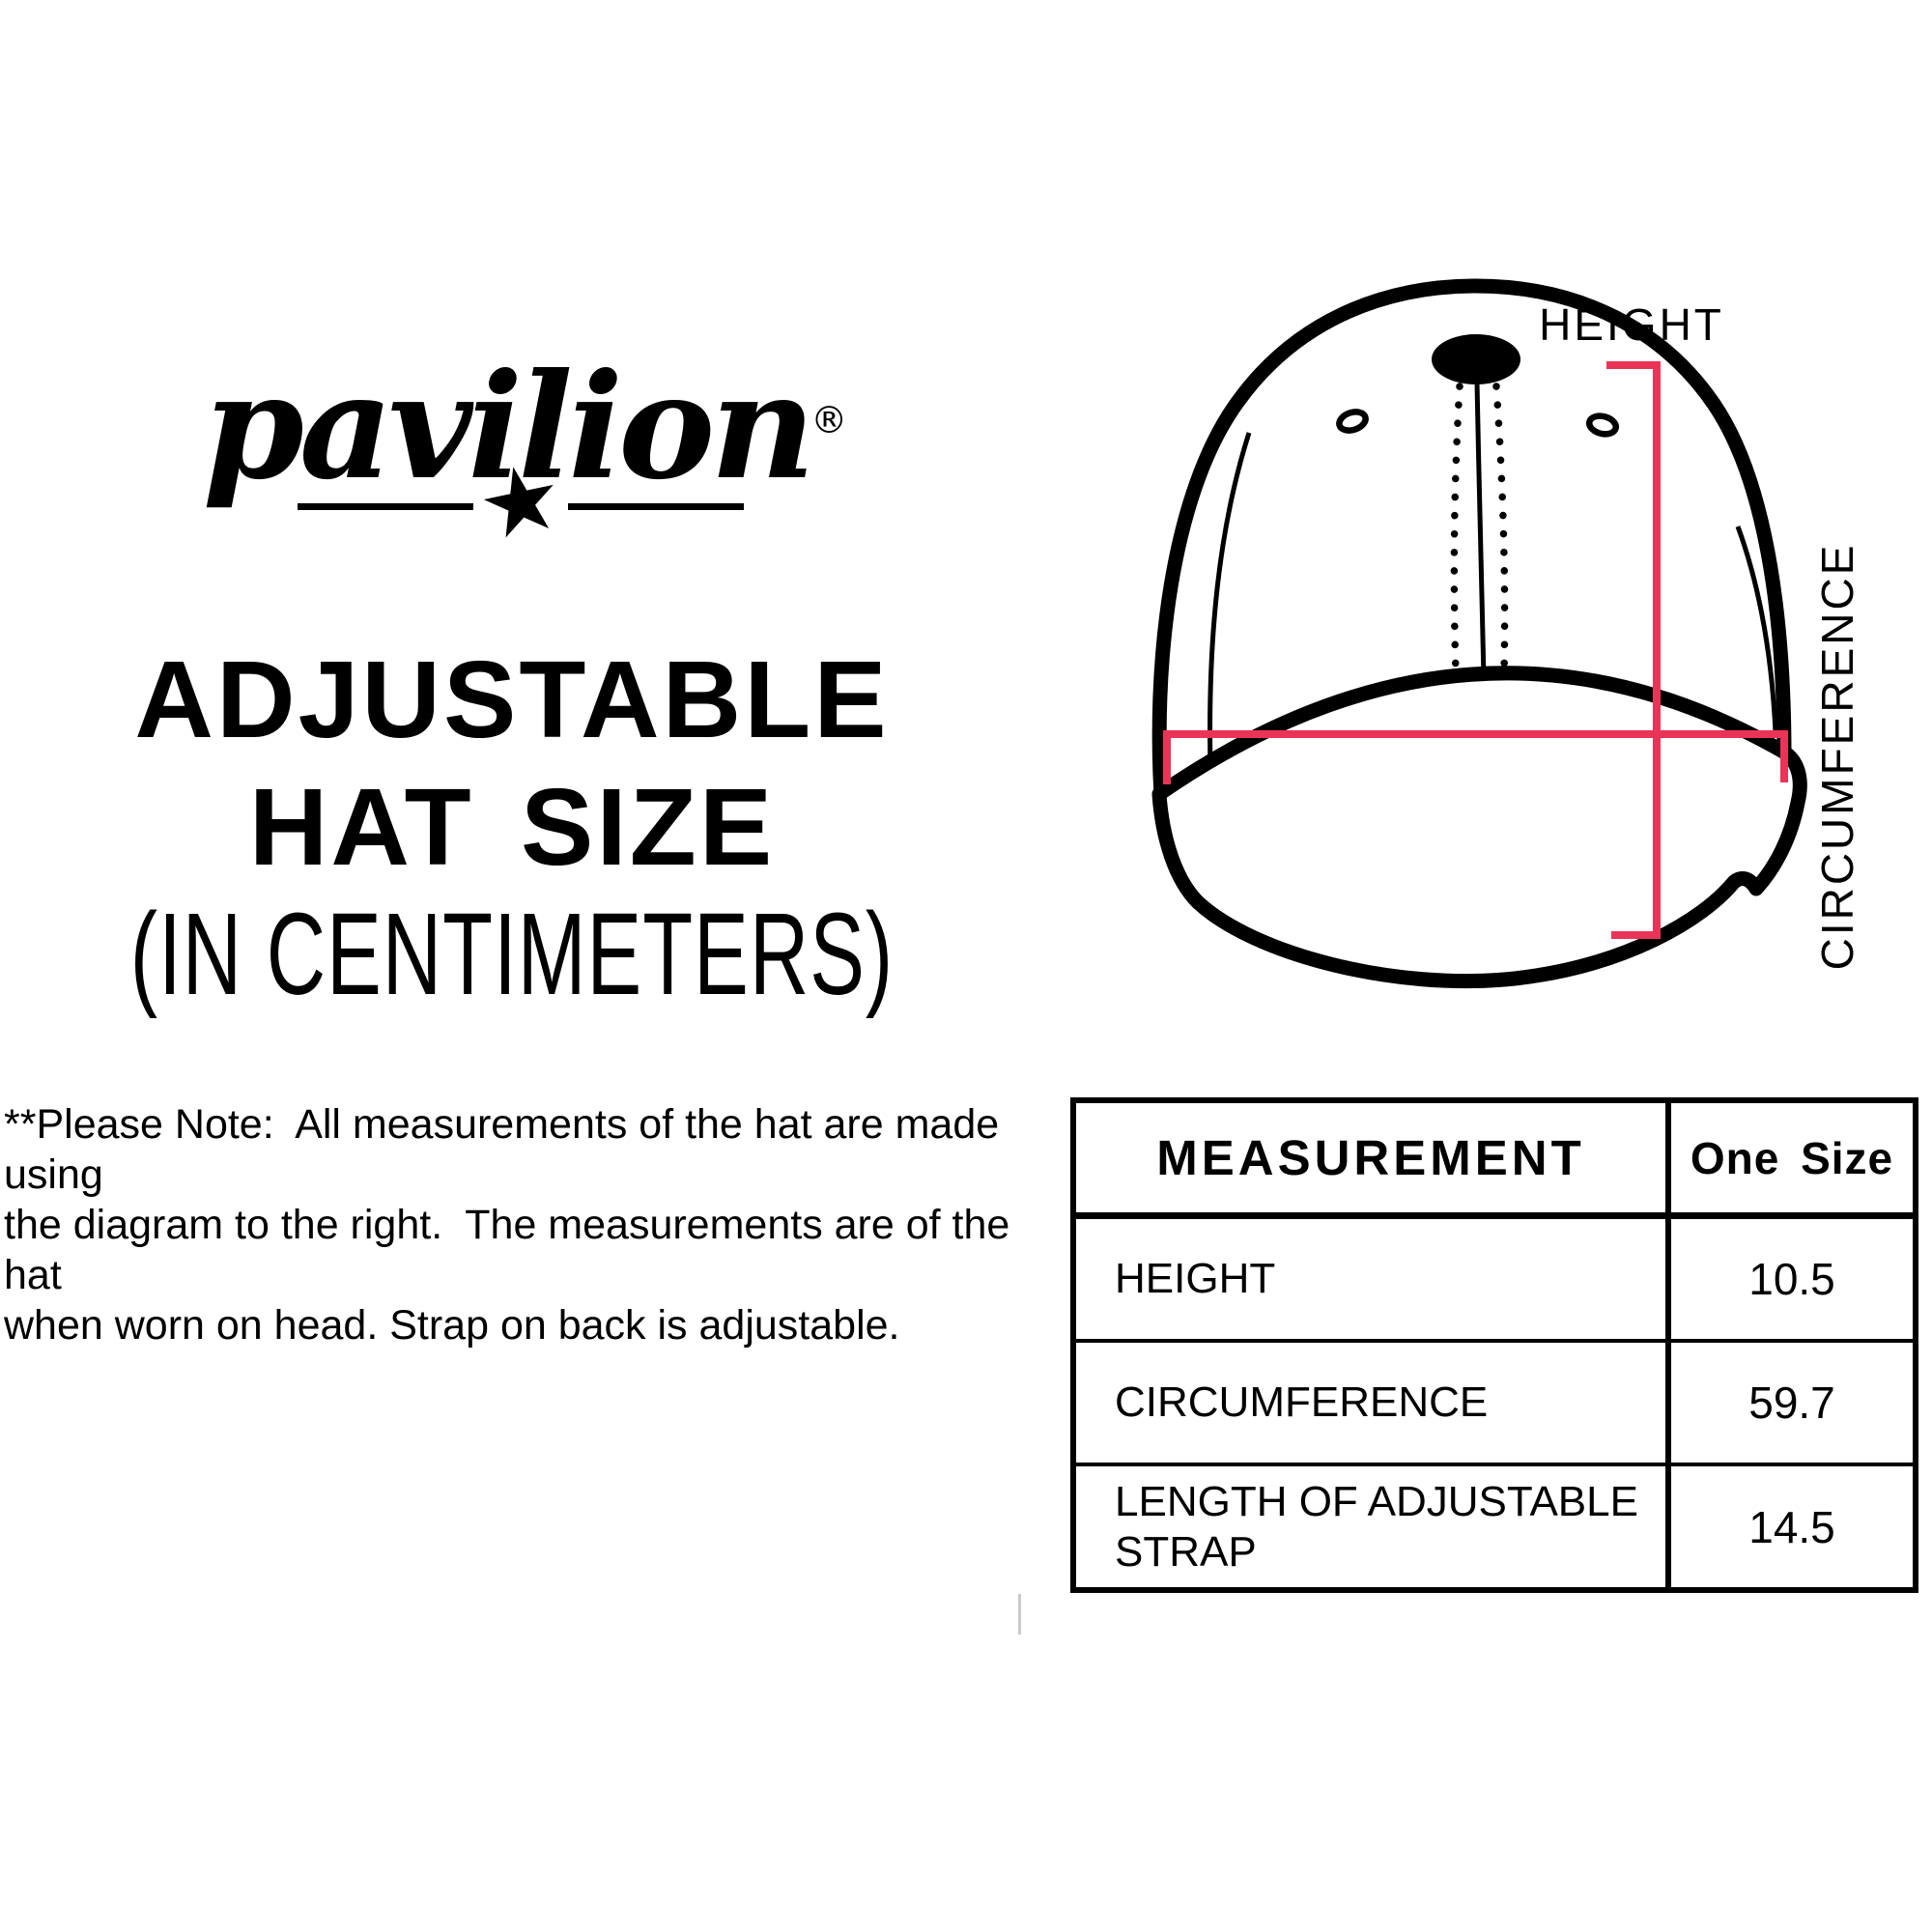 The image size is (1932, 1932). I want to click on row-value-cell: 14.5, so click(1792, 1526).